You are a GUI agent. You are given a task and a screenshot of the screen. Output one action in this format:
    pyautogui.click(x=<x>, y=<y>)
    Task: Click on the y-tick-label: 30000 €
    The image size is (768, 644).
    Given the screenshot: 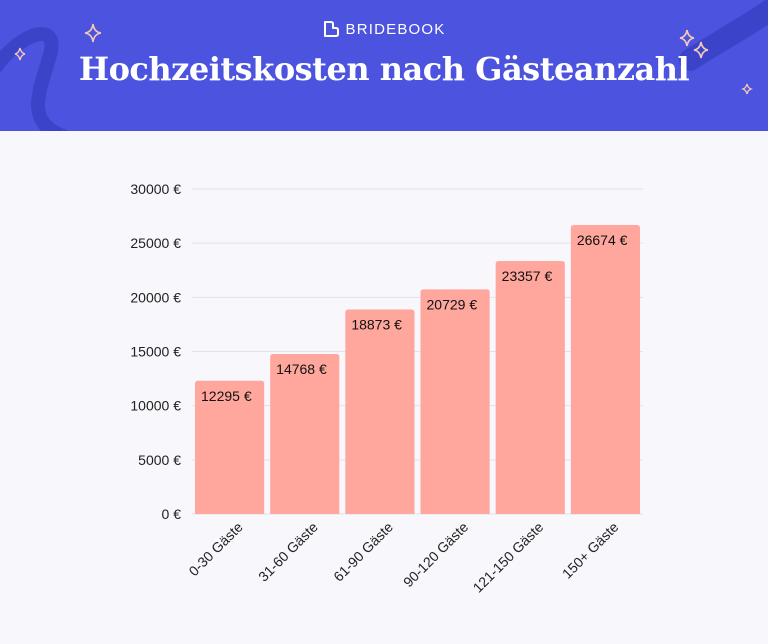 What is the action you would take?
    pyautogui.click(x=155, y=189)
    